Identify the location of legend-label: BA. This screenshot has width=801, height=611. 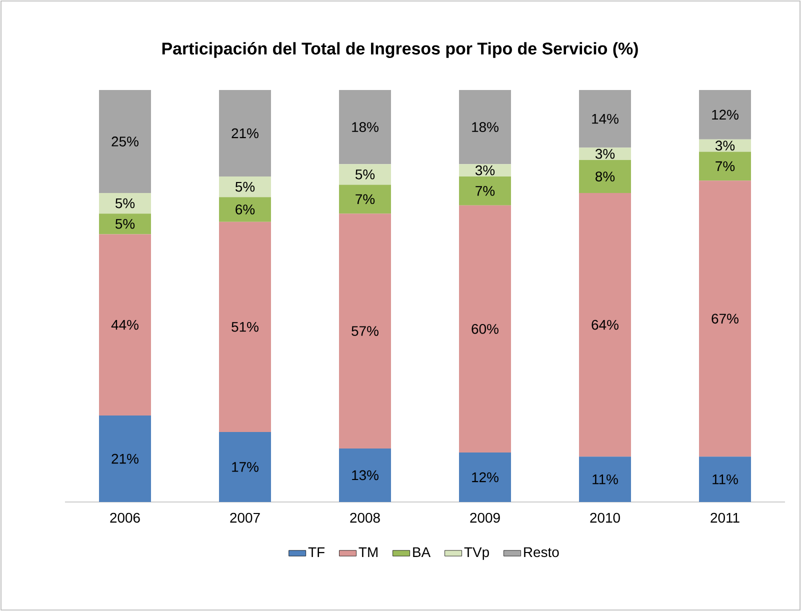
(422, 552).